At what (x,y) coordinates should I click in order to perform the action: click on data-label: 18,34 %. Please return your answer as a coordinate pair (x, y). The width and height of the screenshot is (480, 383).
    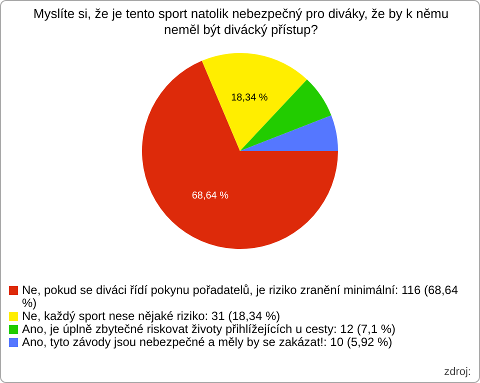
    Looking at the image, I should click on (249, 98).